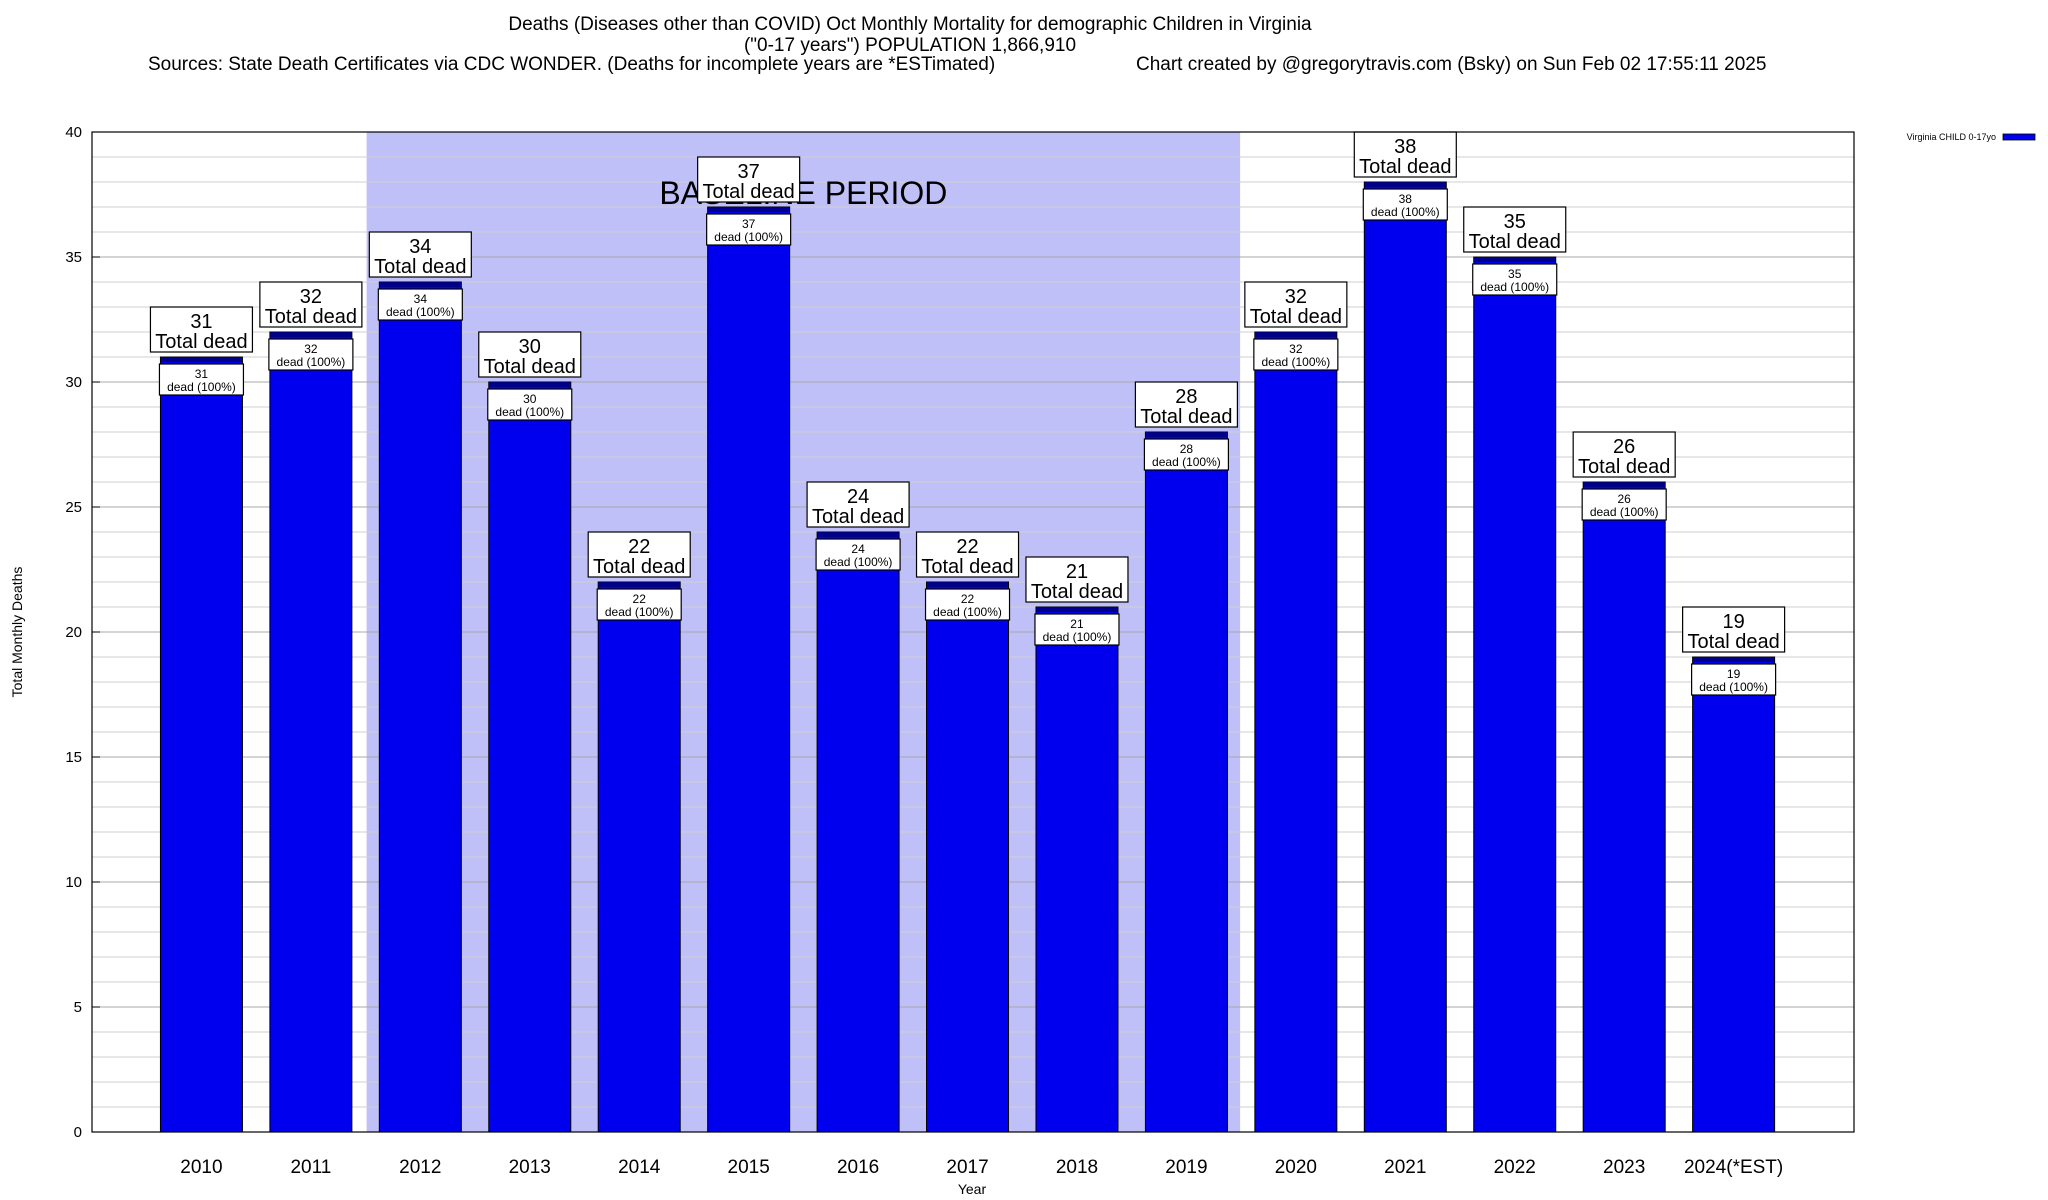  What do you see at coordinates (1734, 674) in the screenshot?
I see `inner-value-label: 19` at bounding box center [1734, 674].